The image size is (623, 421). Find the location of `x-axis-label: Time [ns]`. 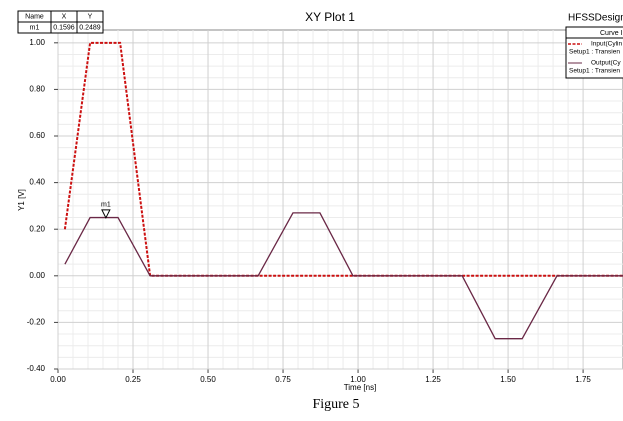

x-axis-label: Time [ns] is located at coordinates (360, 387).